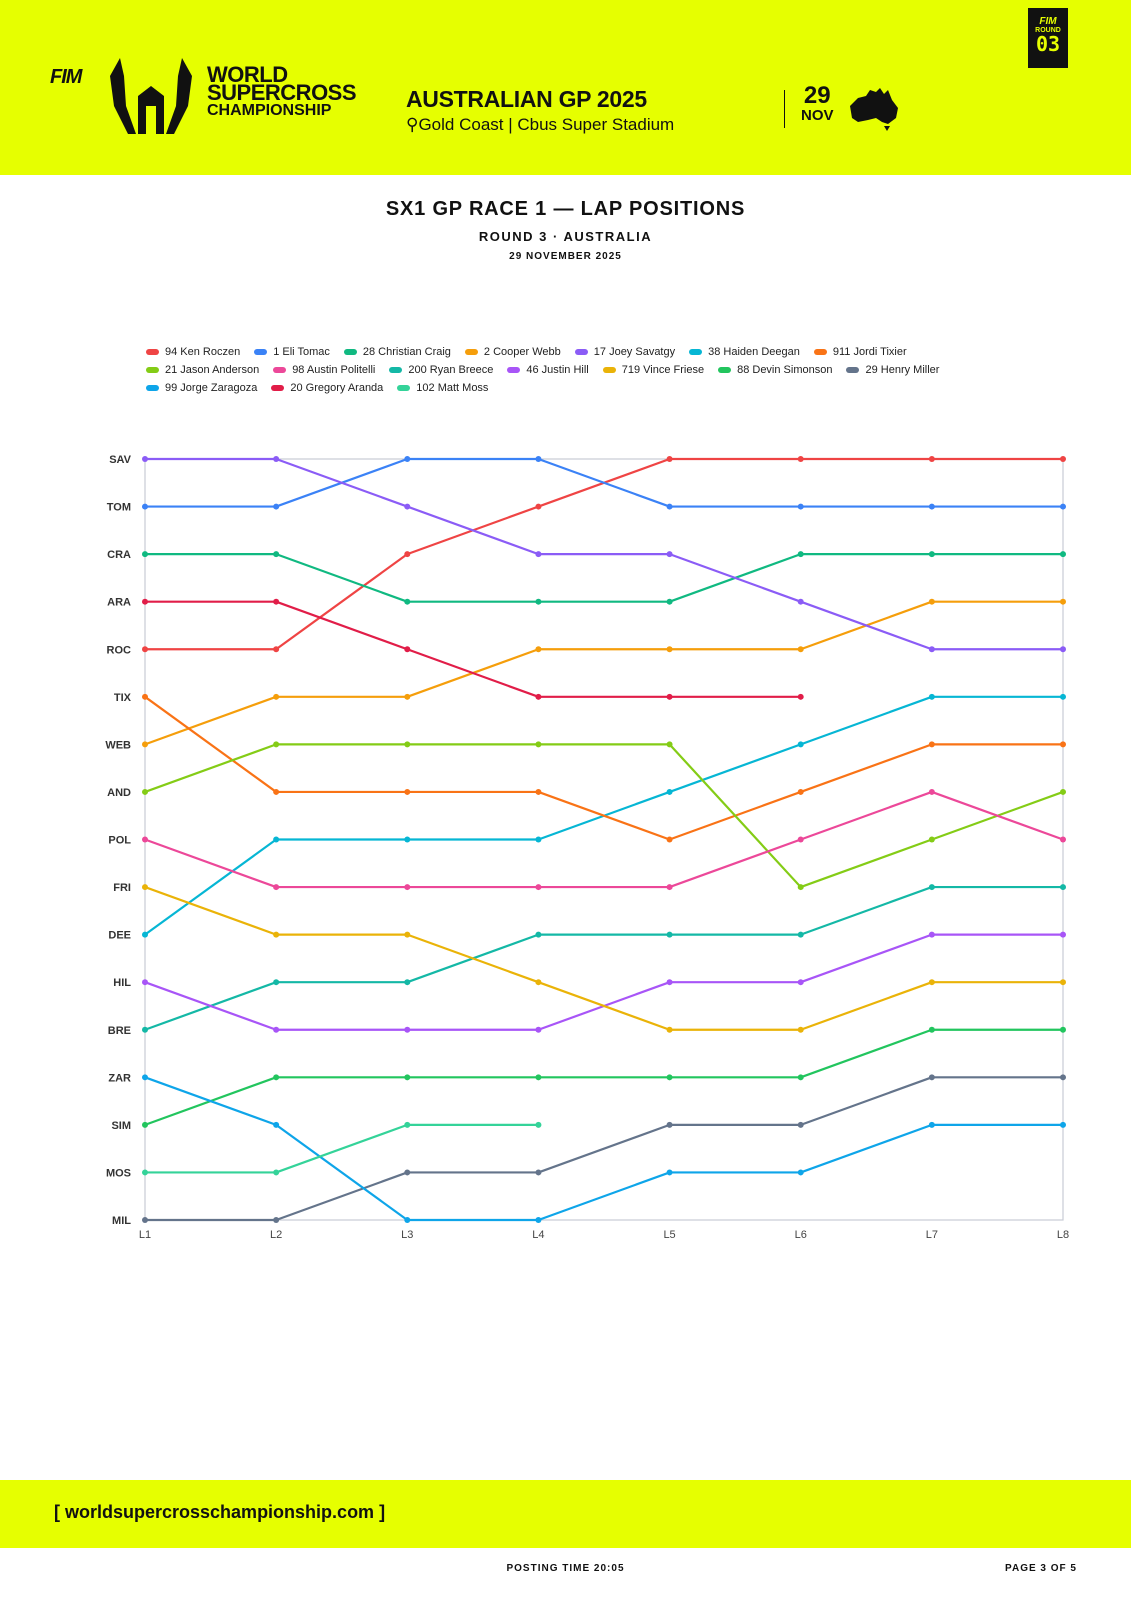 The image size is (1131, 1600). What do you see at coordinates (301, 351) in the screenshot?
I see `legend-label: 1 Eli Tomac` at bounding box center [301, 351].